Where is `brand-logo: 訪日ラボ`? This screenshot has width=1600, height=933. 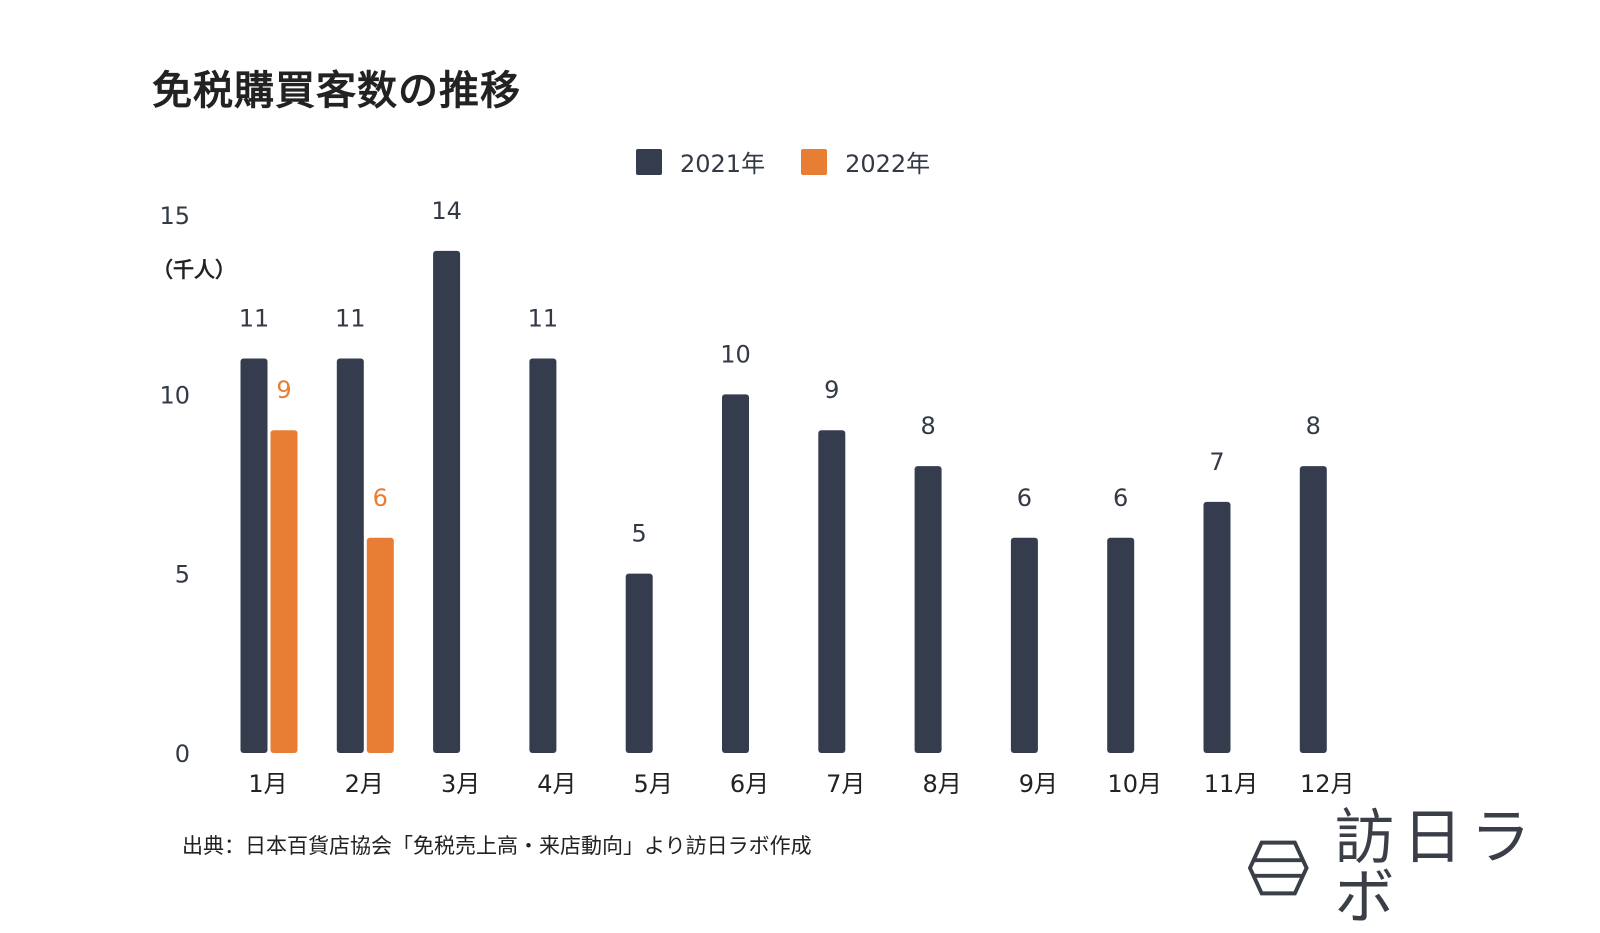
brand-logo: 訪日ラボ is located at coordinates (1424, 868).